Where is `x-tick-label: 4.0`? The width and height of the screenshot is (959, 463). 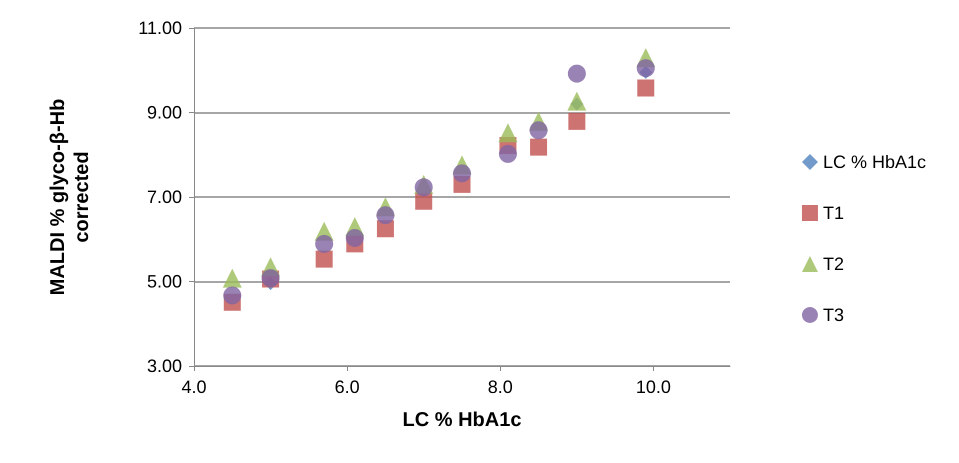
x-tick-label: 4.0 is located at coordinates (194, 387).